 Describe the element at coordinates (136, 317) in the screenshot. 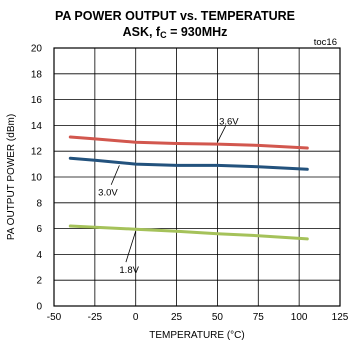

I see `x-tick-label: 0` at that location.